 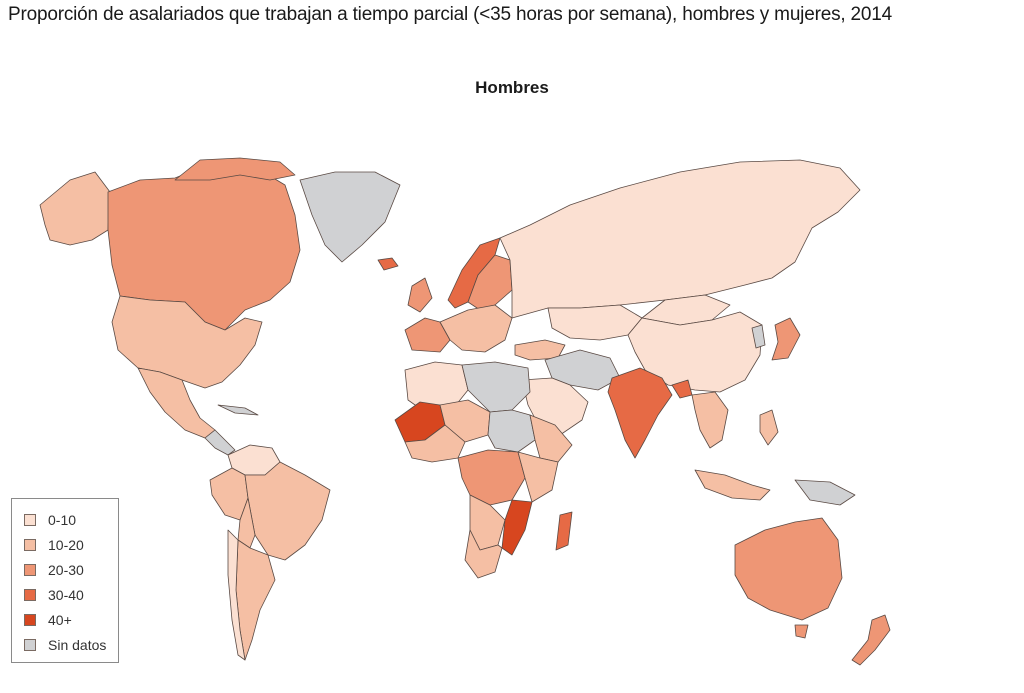 What do you see at coordinates (235, 169) in the screenshot?
I see `country-canada-islands` at bounding box center [235, 169].